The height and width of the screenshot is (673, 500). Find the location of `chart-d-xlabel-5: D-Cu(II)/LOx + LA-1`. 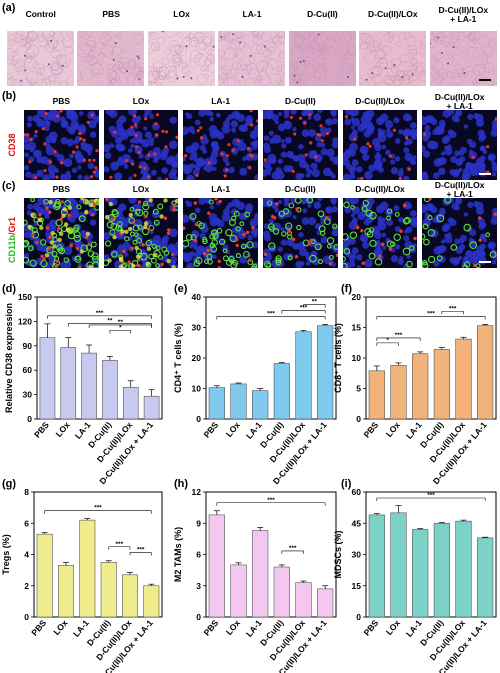

chart-d-xlabel-5: D-Cu(II)/LOx + LA-1 is located at coordinates (126, 453).